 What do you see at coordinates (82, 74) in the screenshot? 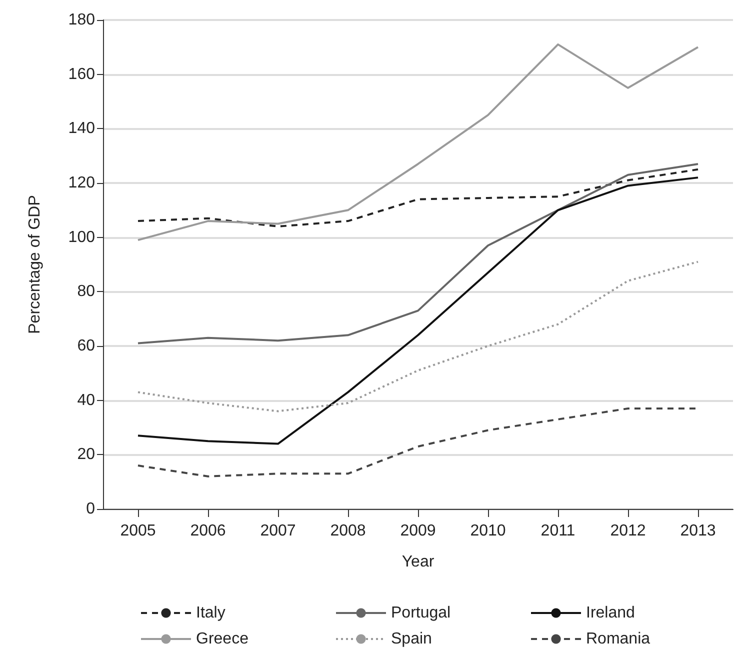
I see `y-tick-label: 160` at bounding box center [82, 74].